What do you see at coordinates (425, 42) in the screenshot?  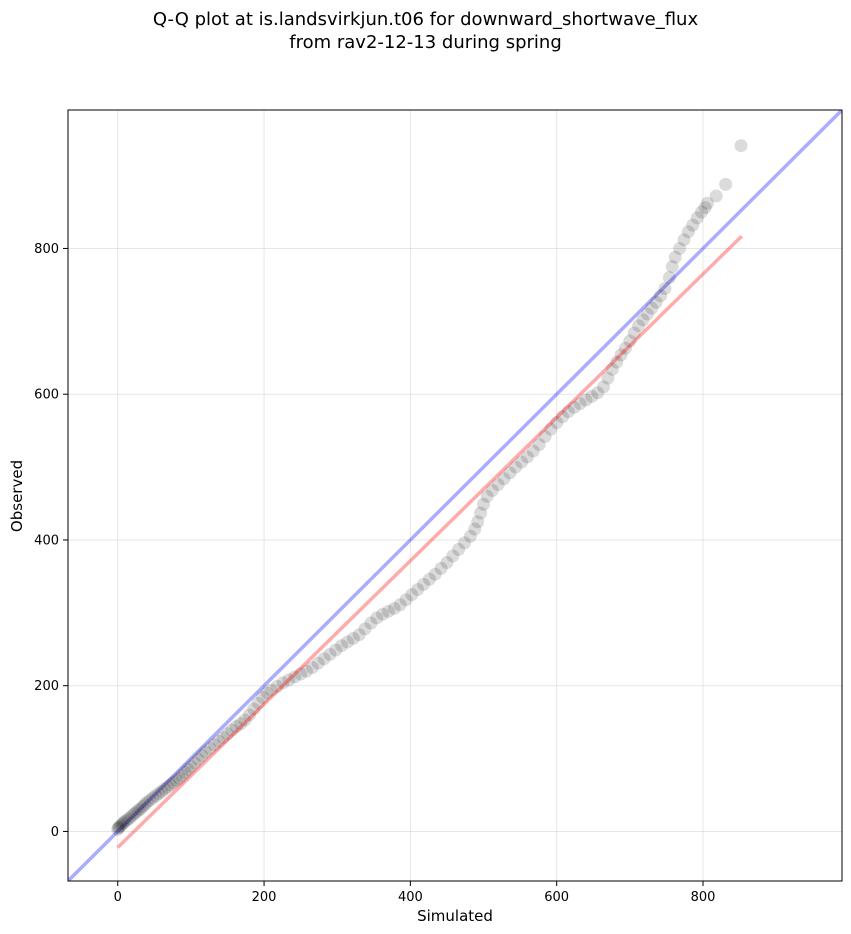 I see `chart-title-line-2: from rav2-12-13 during spring` at bounding box center [425, 42].